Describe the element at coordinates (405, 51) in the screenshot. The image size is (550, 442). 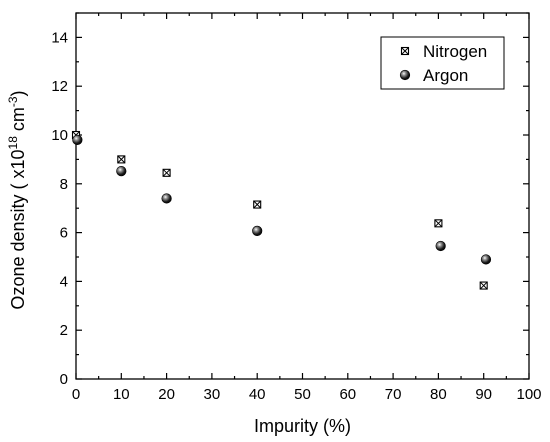
I see `legend-marker-nitrogen` at that location.